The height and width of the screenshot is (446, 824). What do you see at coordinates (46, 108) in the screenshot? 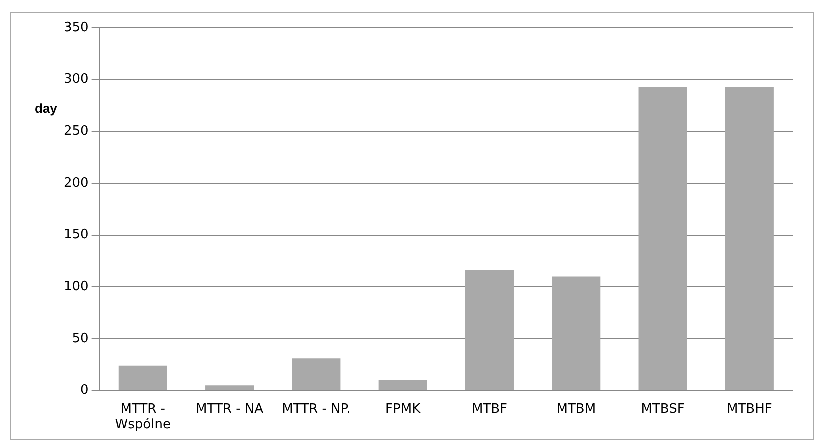
I see `y-axis-title: day` at bounding box center [46, 108].